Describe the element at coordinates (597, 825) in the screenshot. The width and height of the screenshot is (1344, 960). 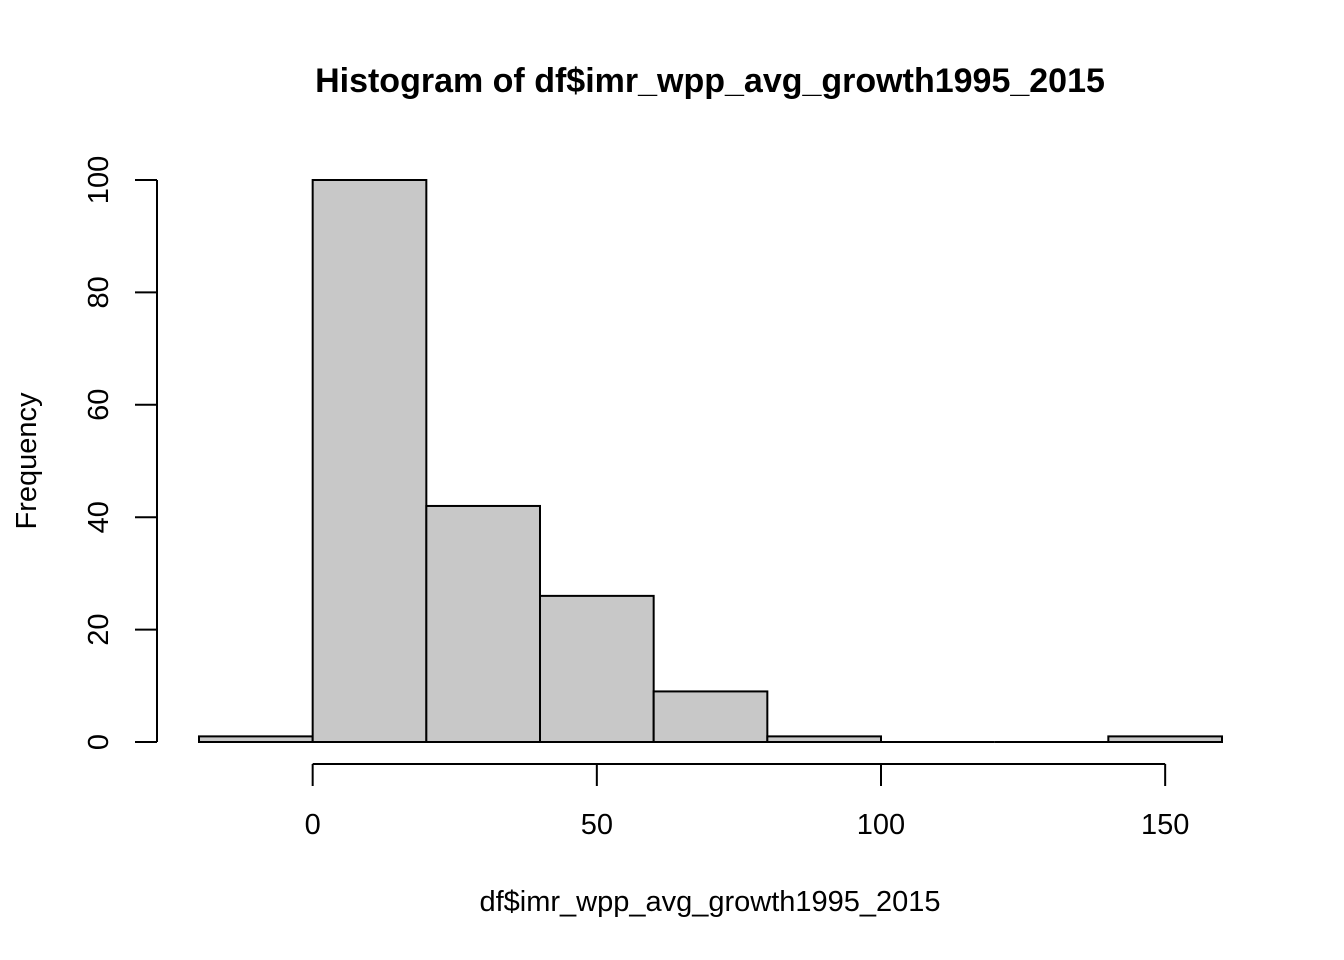
I see `x-tick-label: 50` at that location.